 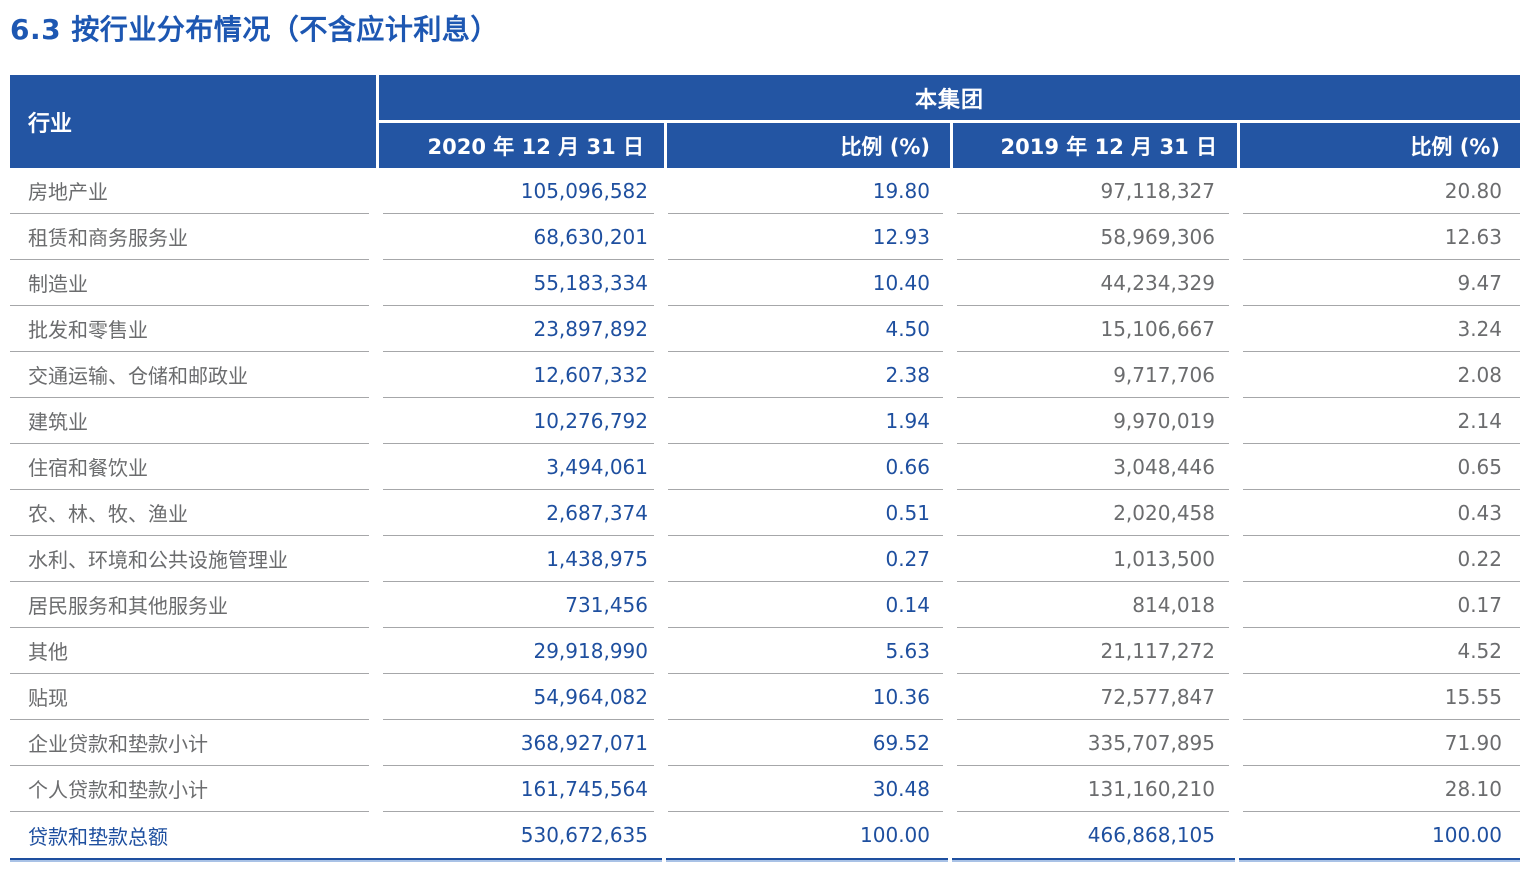 I want to click on pct-2019-cell: 0.43, so click(x=1381, y=513).